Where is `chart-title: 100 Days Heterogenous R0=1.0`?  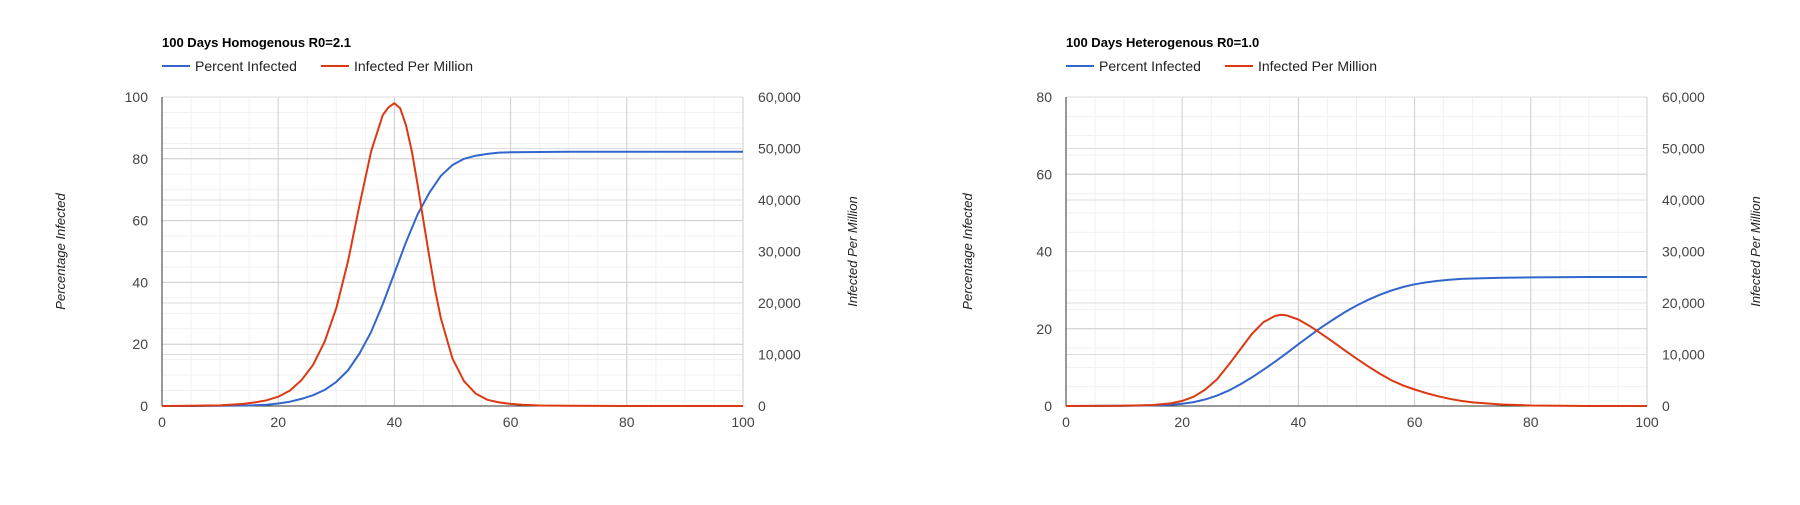
chart-title: 100 Days Heterogenous R0=1.0 is located at coordinates (1162, 42).